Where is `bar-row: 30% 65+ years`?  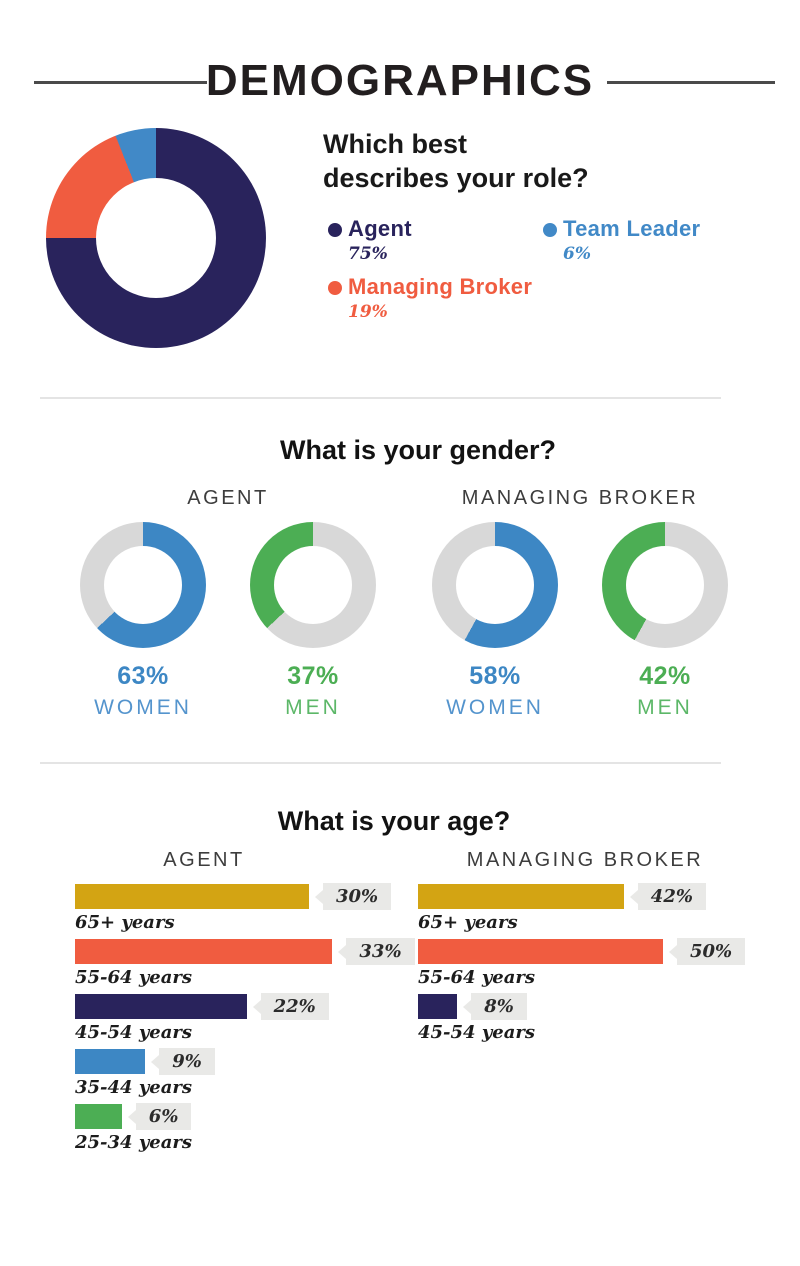 bar-row: 30% 65+ years is located at coordinates (250, 908).